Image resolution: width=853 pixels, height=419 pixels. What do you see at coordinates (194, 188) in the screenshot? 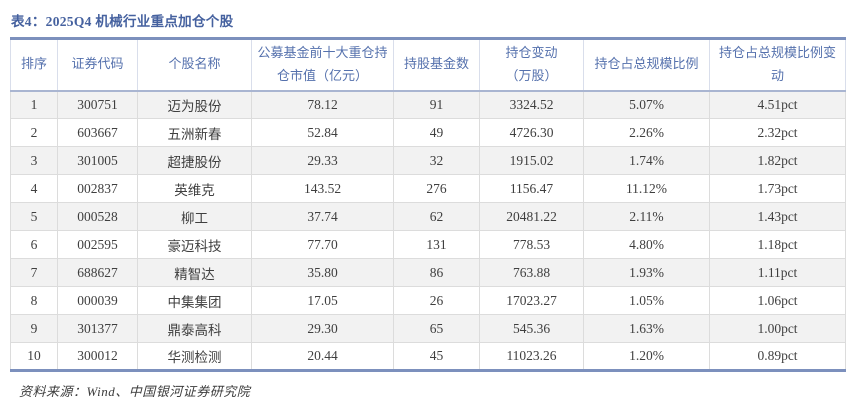
I see `table-cell: 英维克` at bounding box center [194, 188].